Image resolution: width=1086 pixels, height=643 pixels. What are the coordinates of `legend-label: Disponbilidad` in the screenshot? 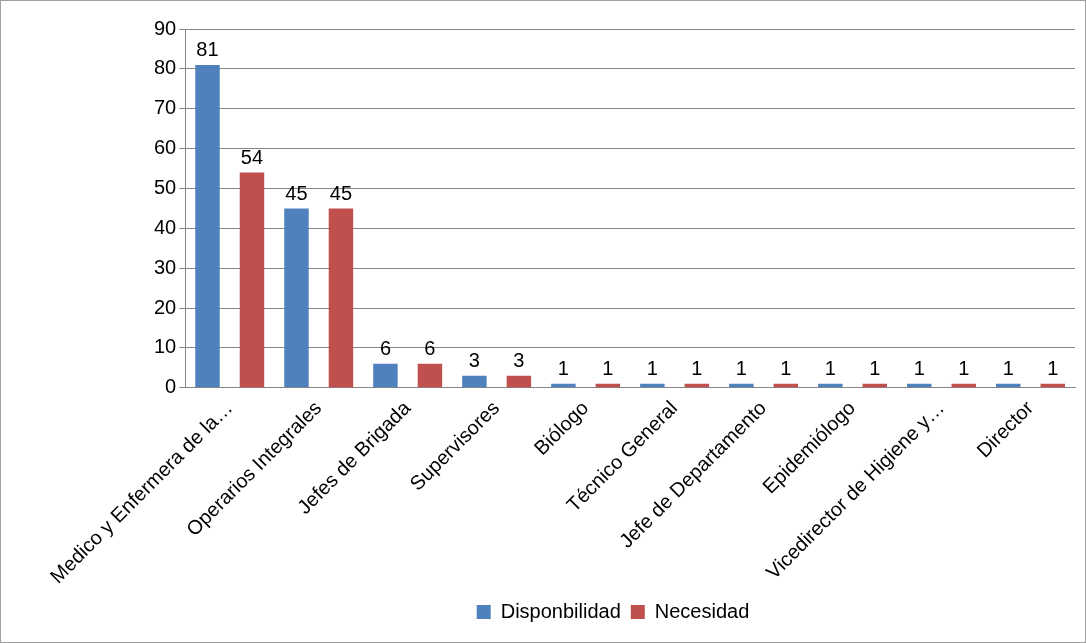 It's located at (560, 610).